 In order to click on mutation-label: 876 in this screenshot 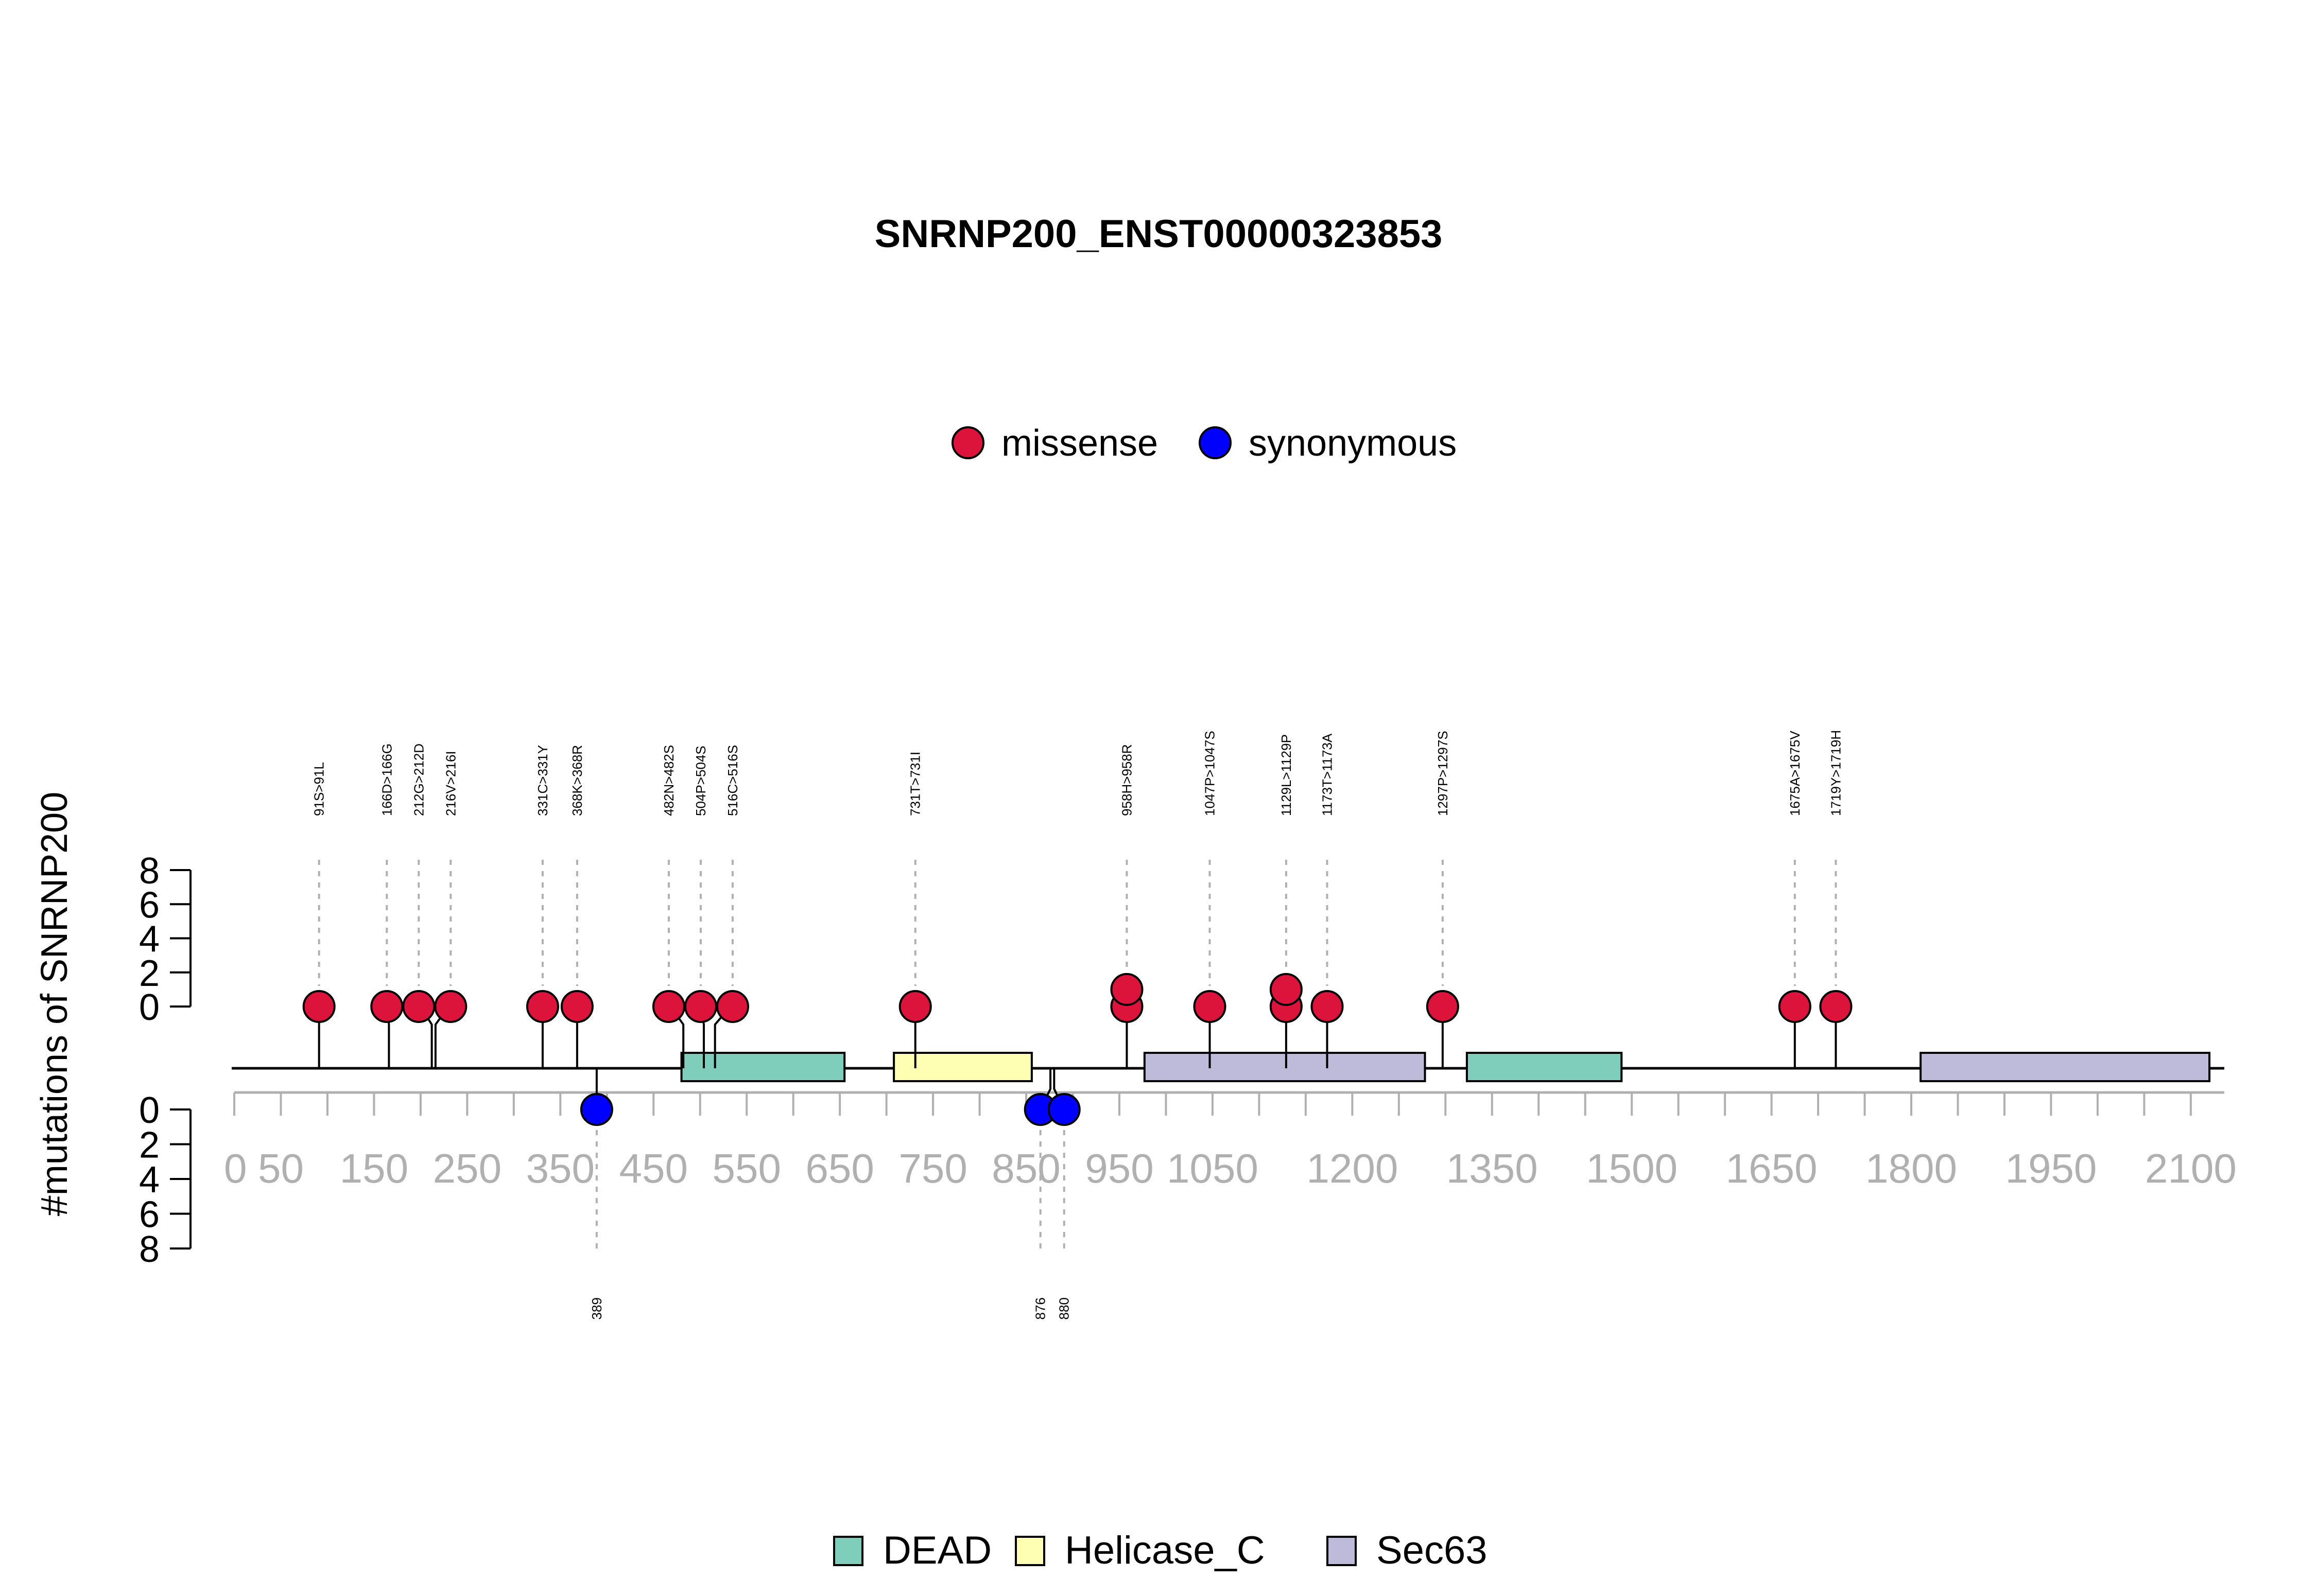, I will do `click(1040, 1308)`.